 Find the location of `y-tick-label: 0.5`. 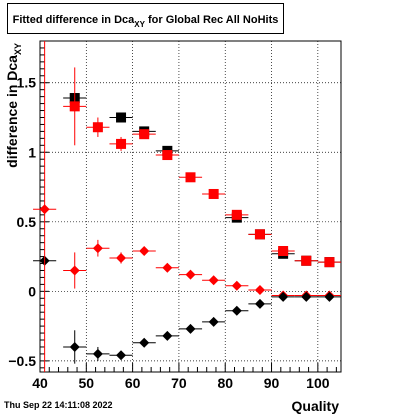

y-tick-label: 0.5 is located at coordinates (27, 222).